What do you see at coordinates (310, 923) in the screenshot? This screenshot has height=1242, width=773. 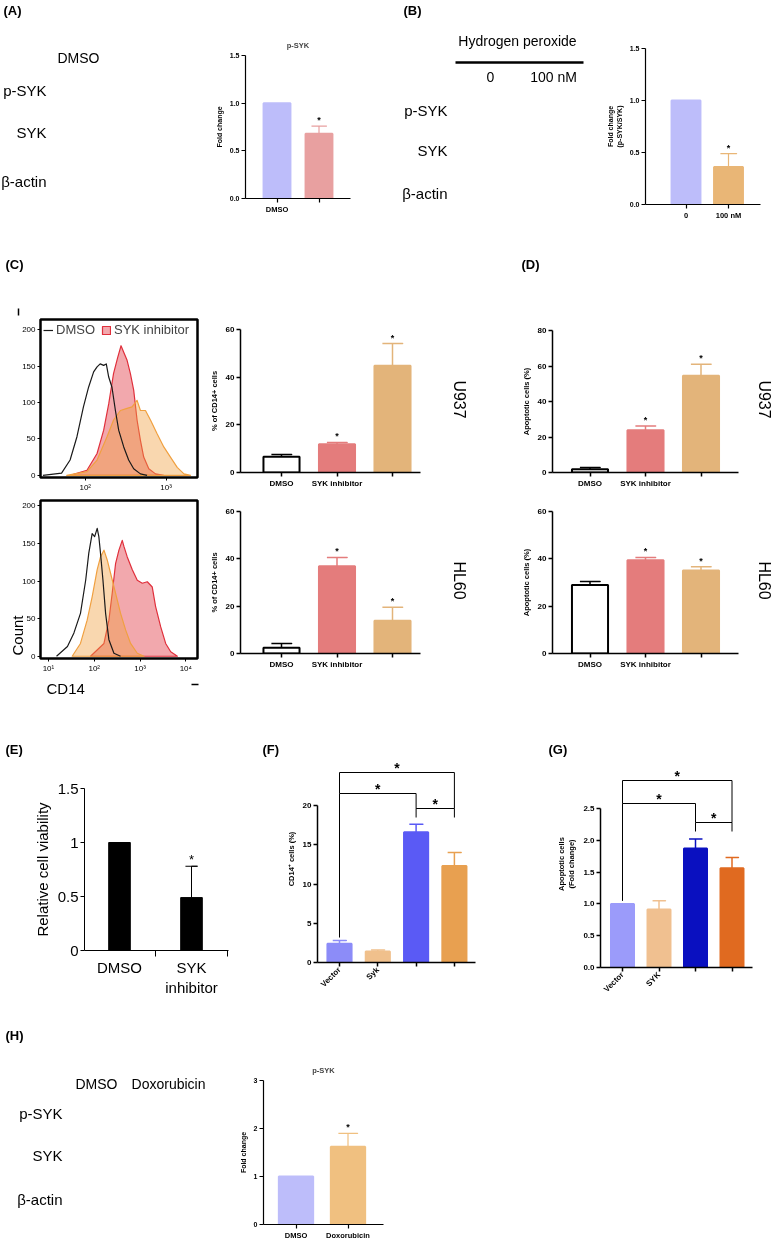 I see `y-tick-label: 5` at bounding box center [310, 923].